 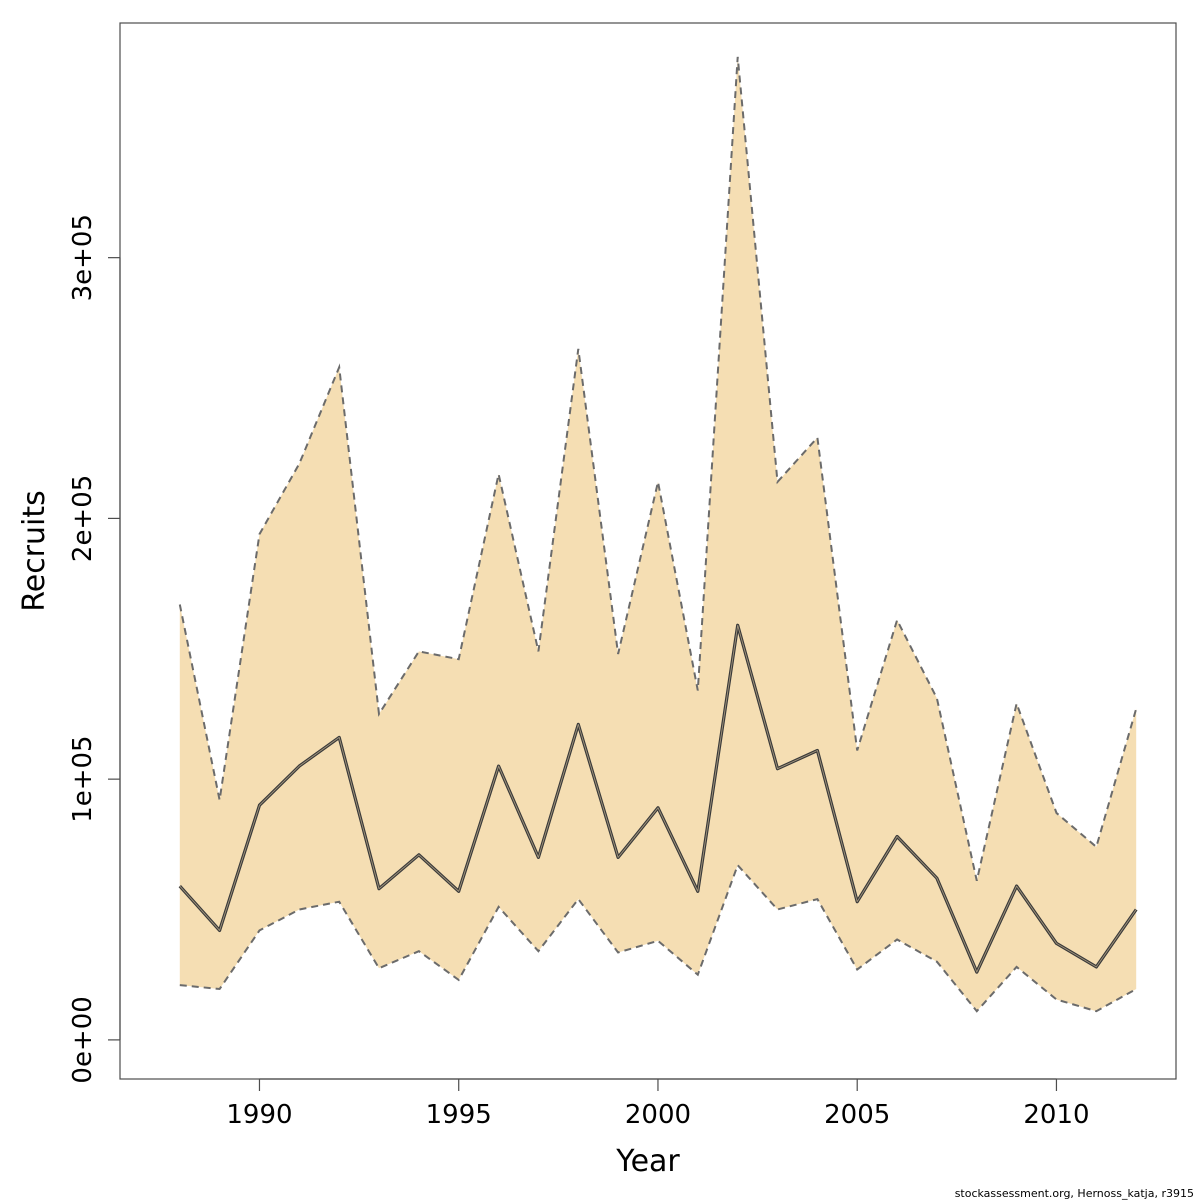 I want to click on x-tick-label: 2000, so click(x=658, y=1115).